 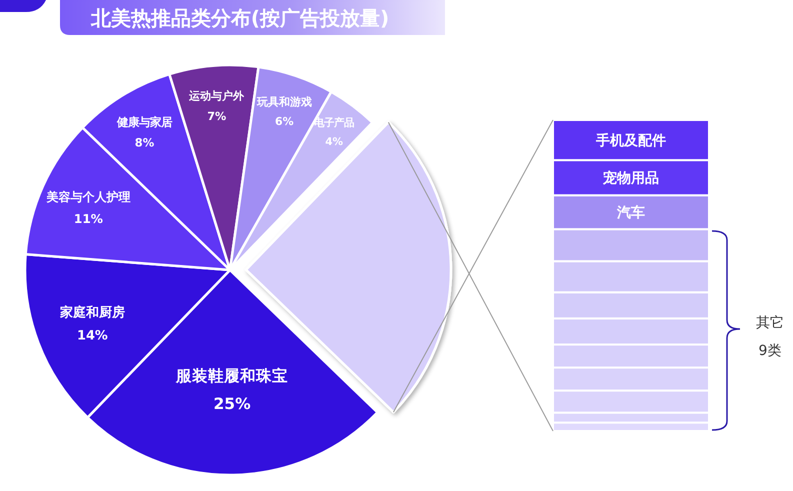 What do you see at coordinates (630, 213) in the screenshot?
I see `series-label: 汽车` at bounding box center [630, 213].